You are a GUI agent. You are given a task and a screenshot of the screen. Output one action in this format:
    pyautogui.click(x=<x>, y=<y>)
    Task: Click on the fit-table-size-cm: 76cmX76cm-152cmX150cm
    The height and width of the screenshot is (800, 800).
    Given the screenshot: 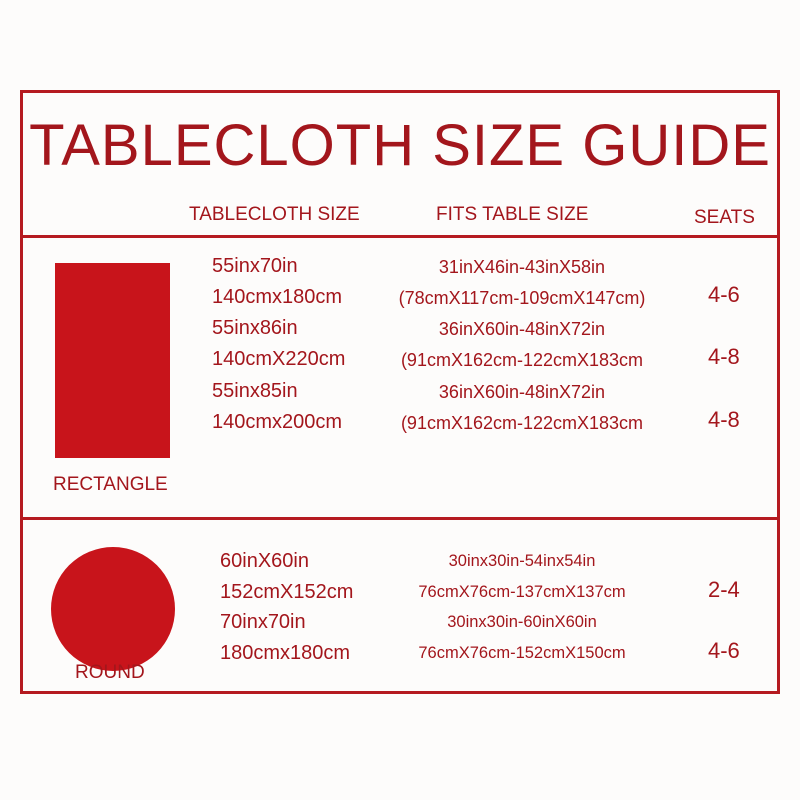 What is the action you would take?
    pyautogui.click(x=522, y=653)
    